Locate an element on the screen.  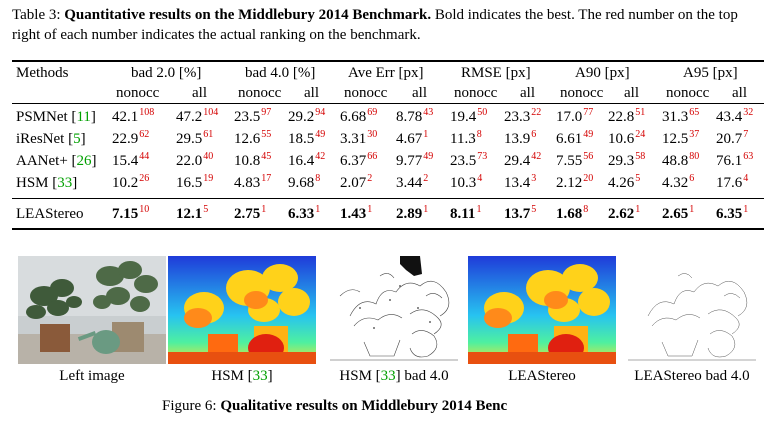
citation-link: 11 is located at coordinates (83, 117).